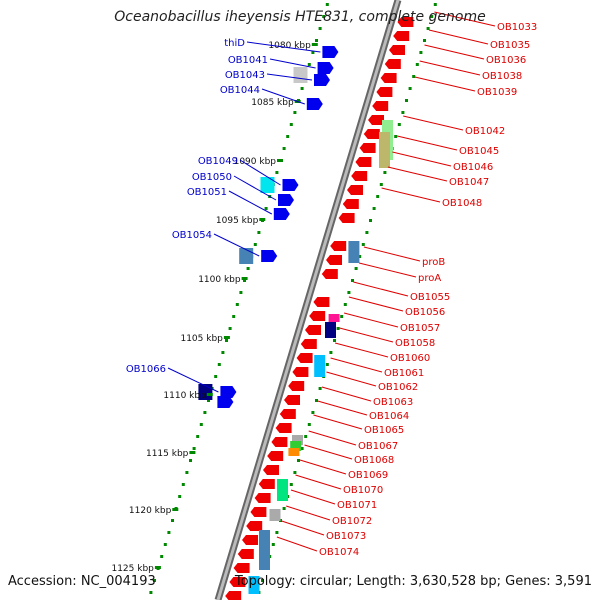 The width and height of the screenshot is (600, 600). I want to click on kbp-tick-label: 1120 kbp, so click(150, 511).